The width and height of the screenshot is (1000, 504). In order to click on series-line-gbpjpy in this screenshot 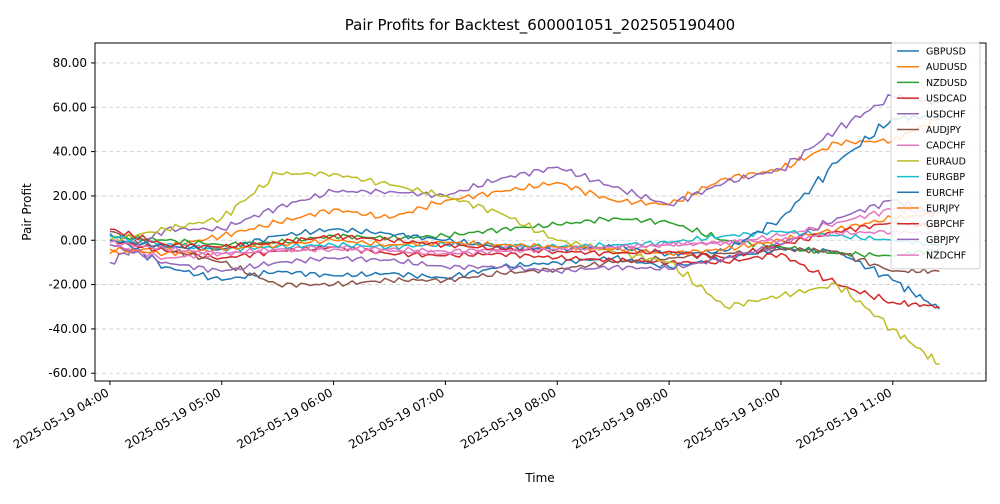, I will do `click(524, 236)`.